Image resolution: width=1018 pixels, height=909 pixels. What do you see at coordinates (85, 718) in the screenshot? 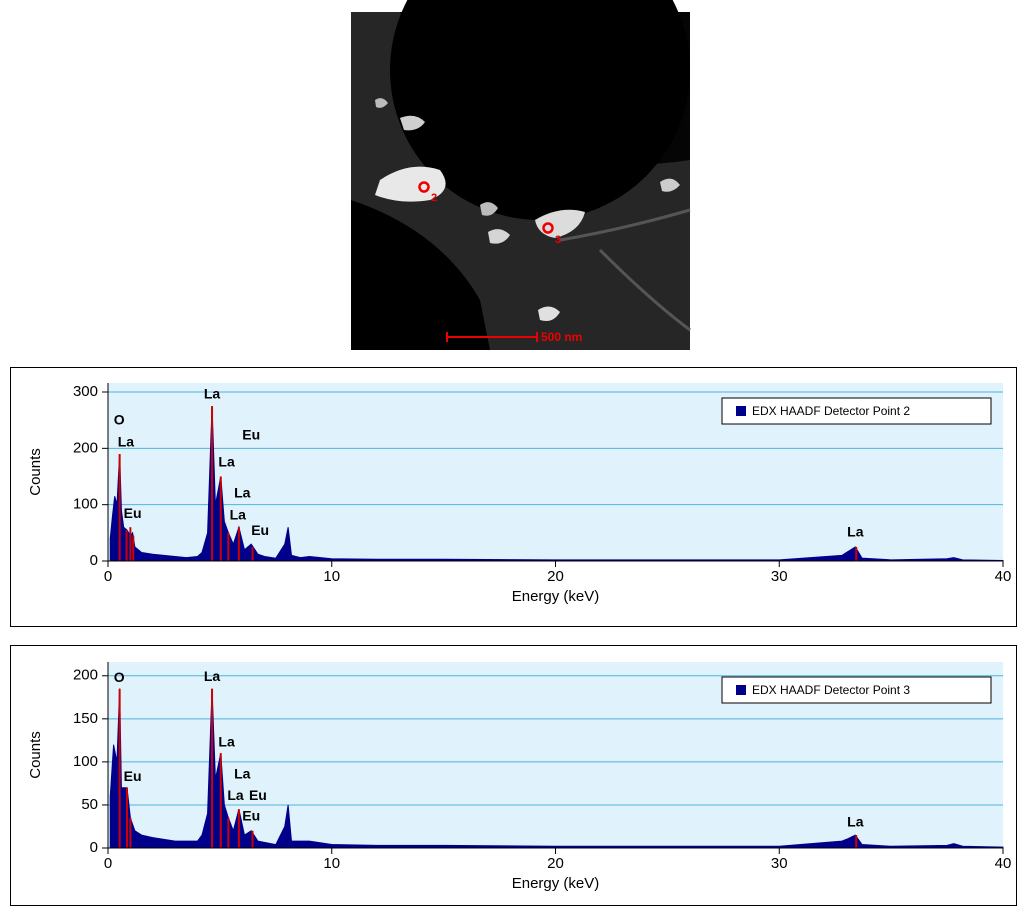
I see `y-tick-label: 150` at bounding box center [85, 718].